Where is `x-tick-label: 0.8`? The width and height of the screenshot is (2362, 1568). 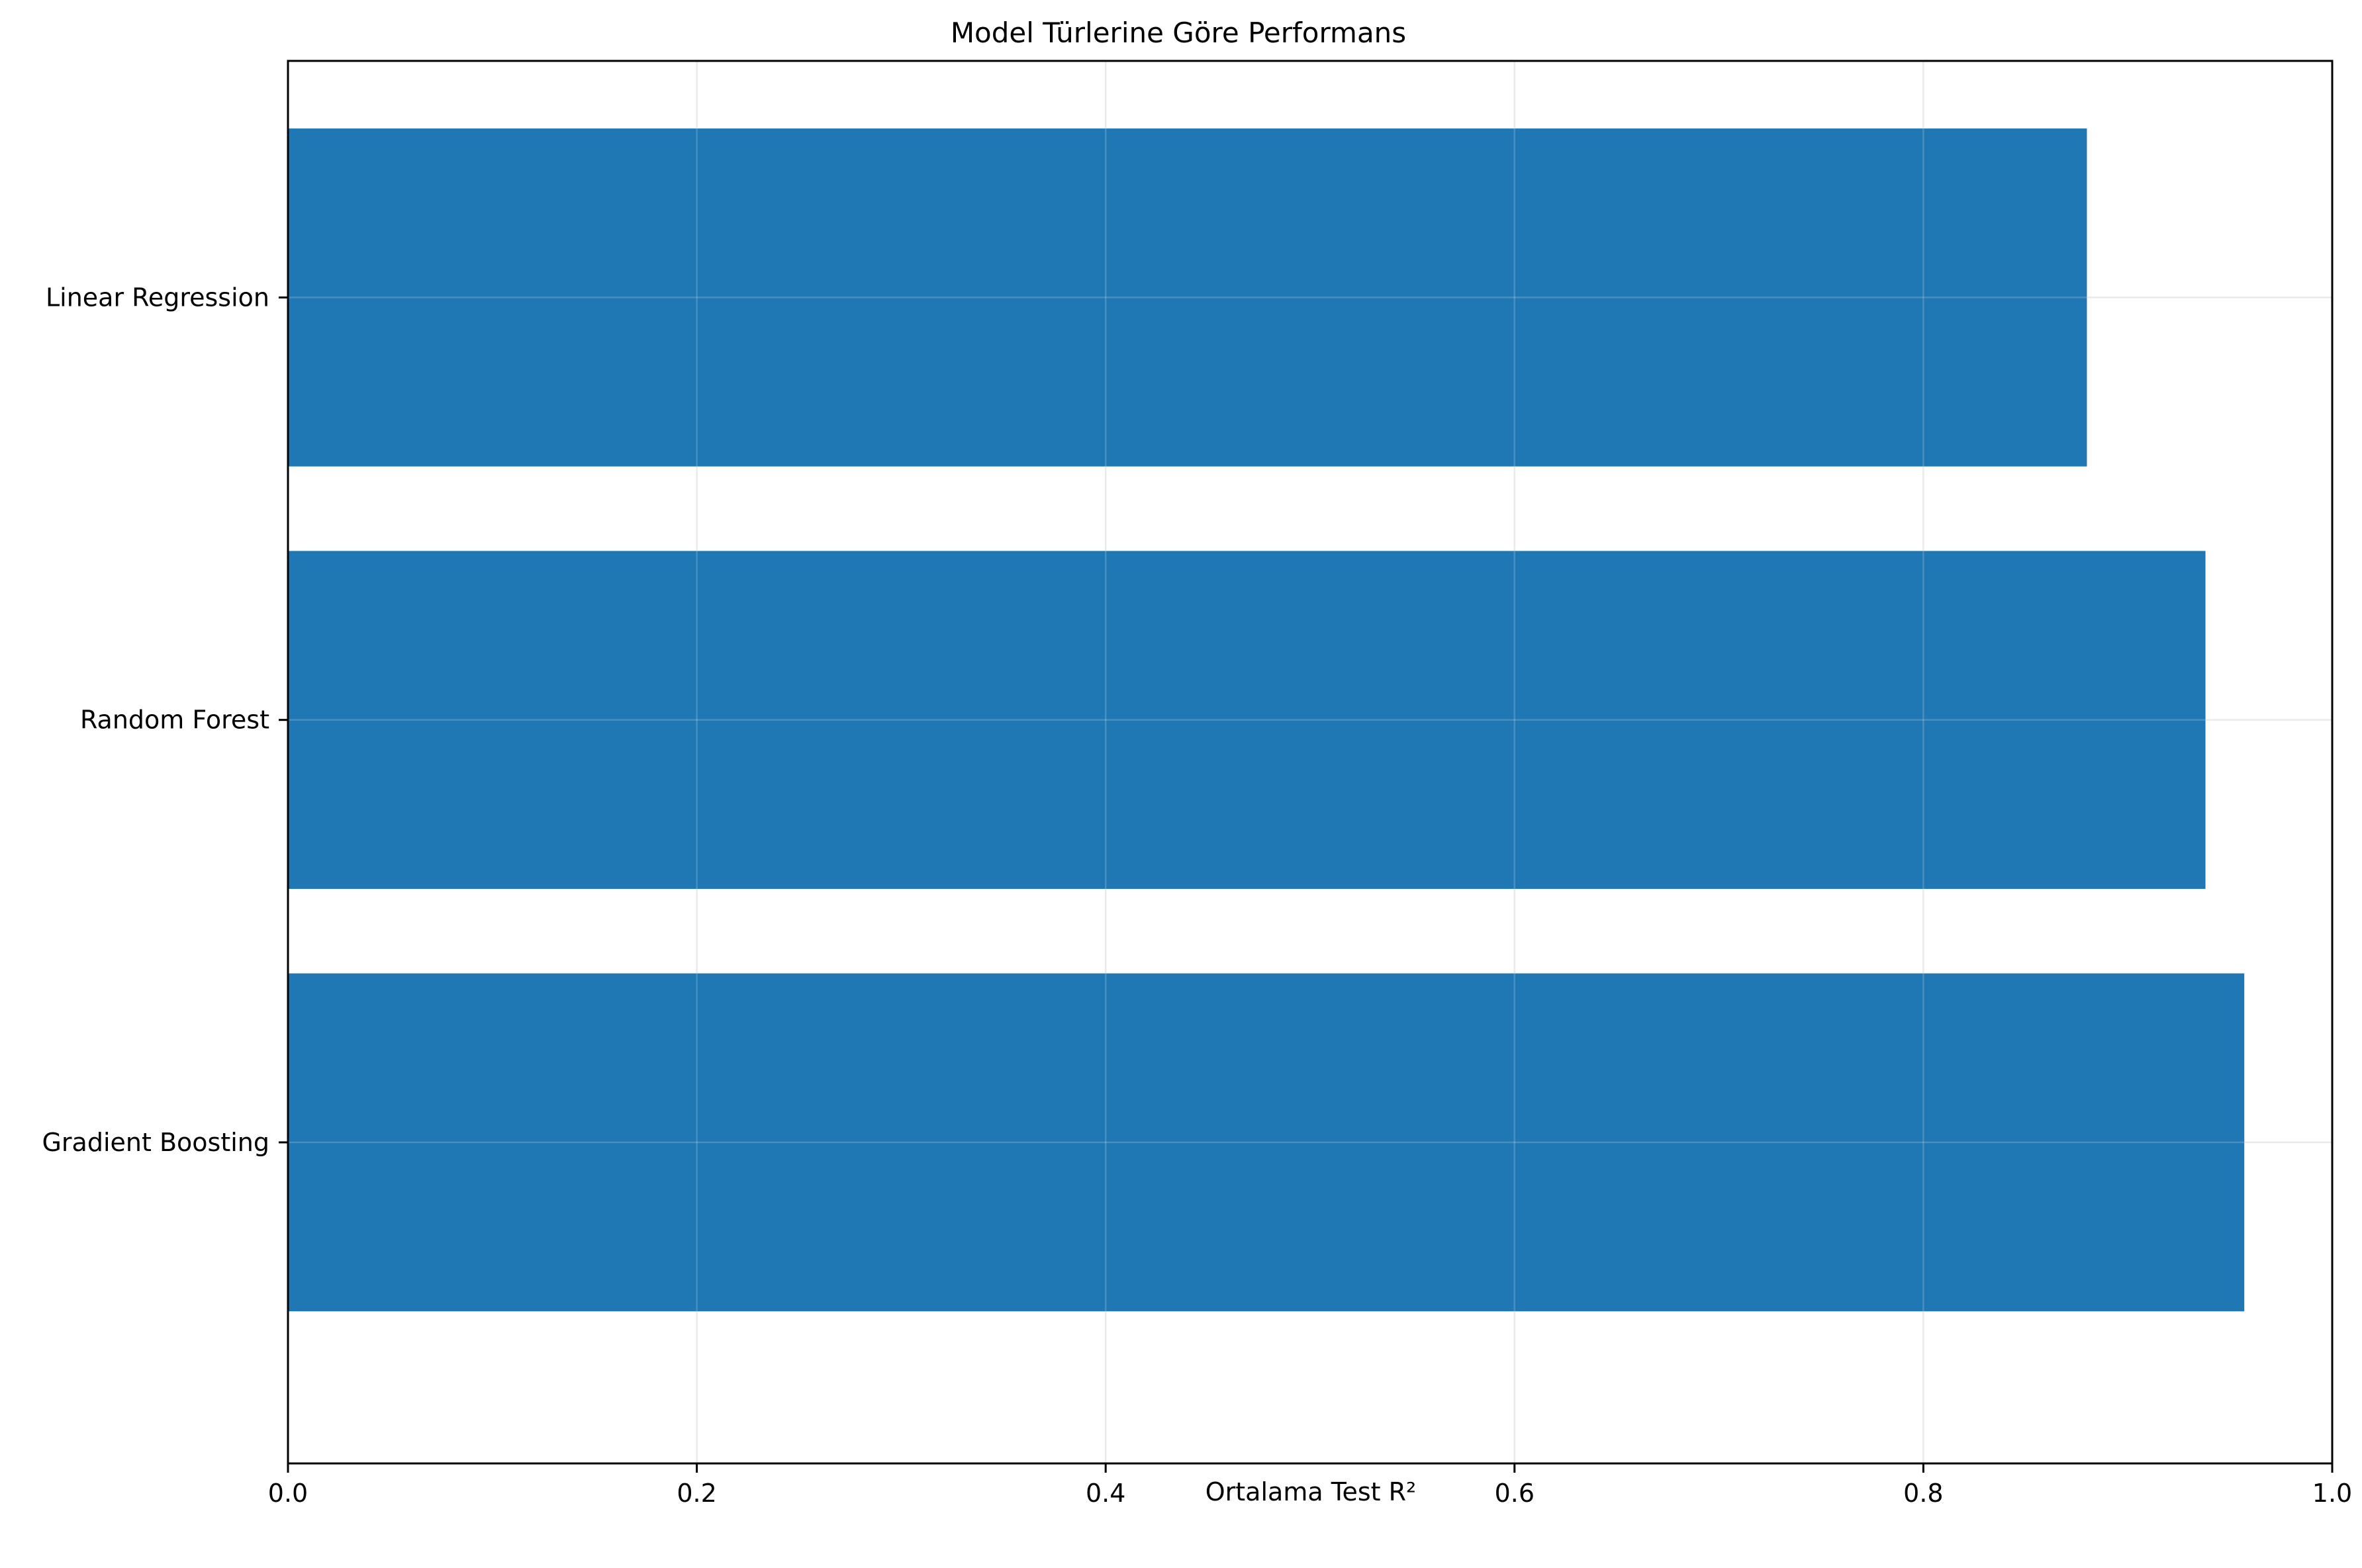
x-tick-label: 0.8 is located at coordinates (1923, 1493).